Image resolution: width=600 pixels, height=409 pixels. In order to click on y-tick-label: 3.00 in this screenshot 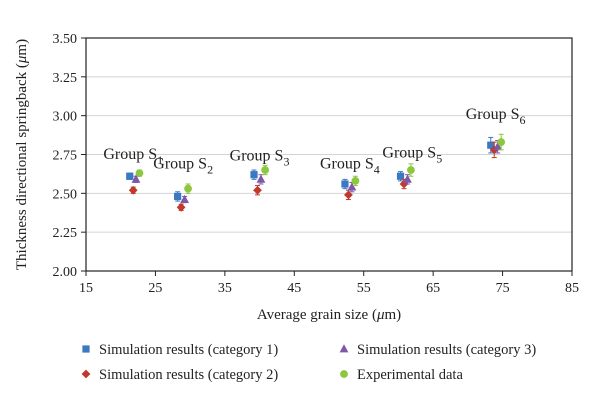, I will do `click(65, 117)`.